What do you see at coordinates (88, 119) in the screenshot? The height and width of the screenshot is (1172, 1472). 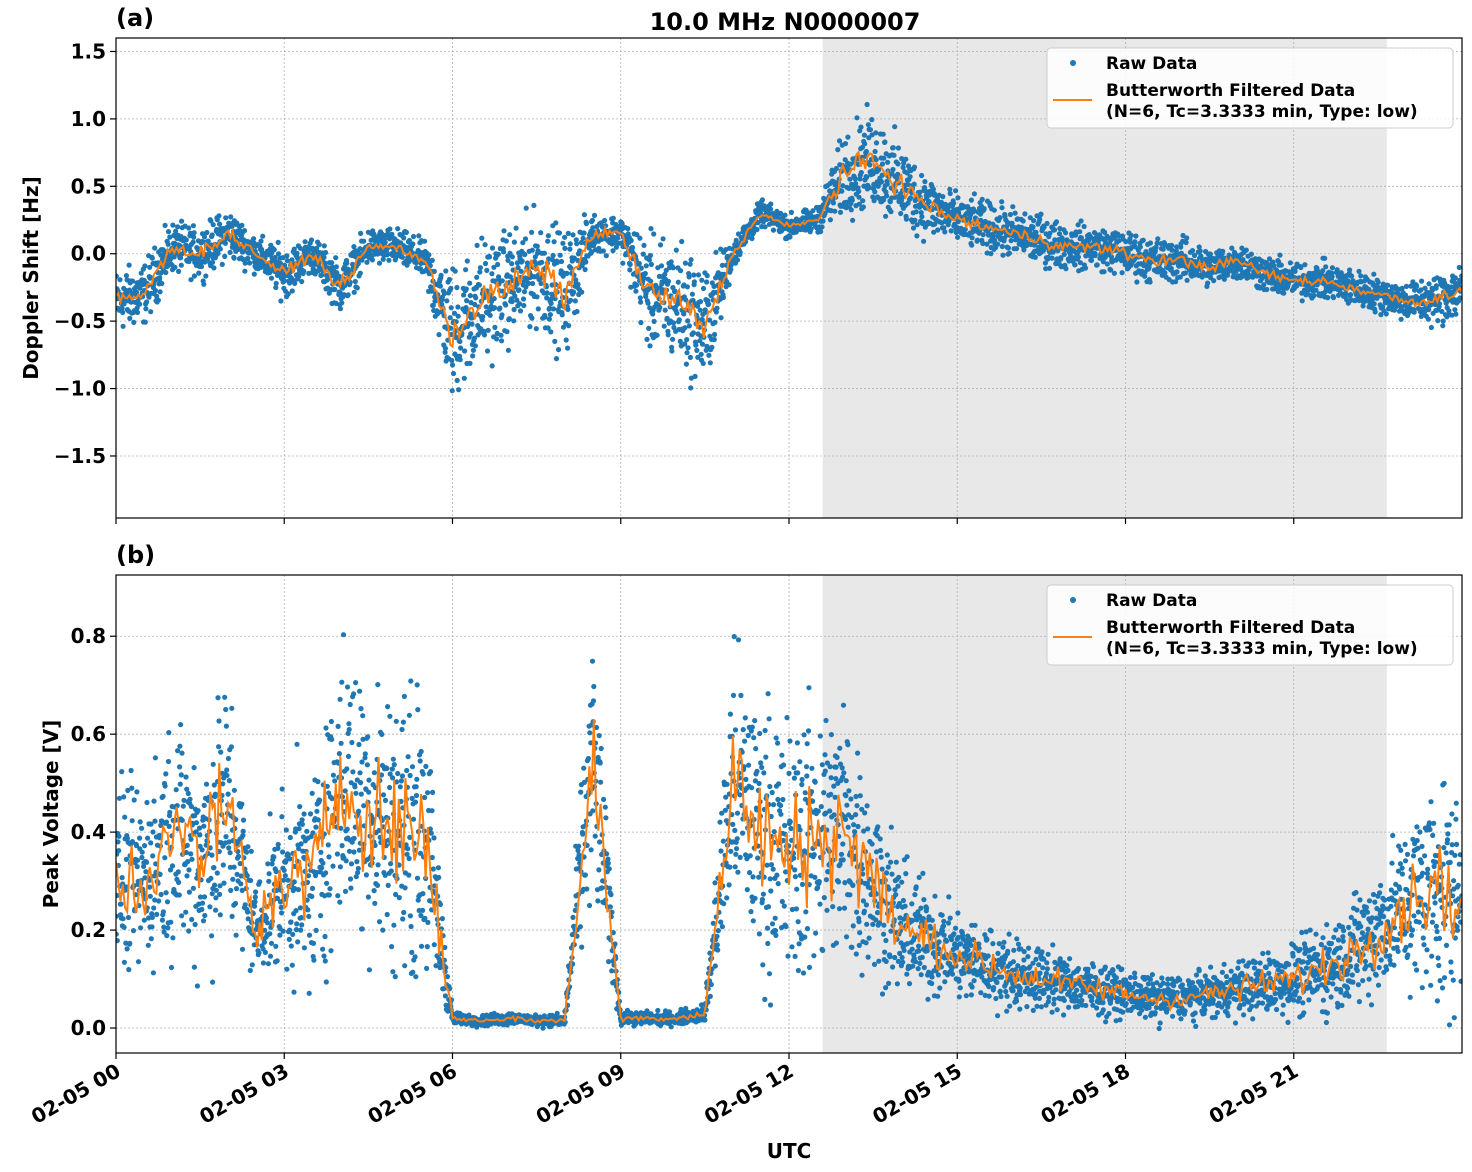 I see `y-tick-label: 1.0` at bounding box center [88, 119].